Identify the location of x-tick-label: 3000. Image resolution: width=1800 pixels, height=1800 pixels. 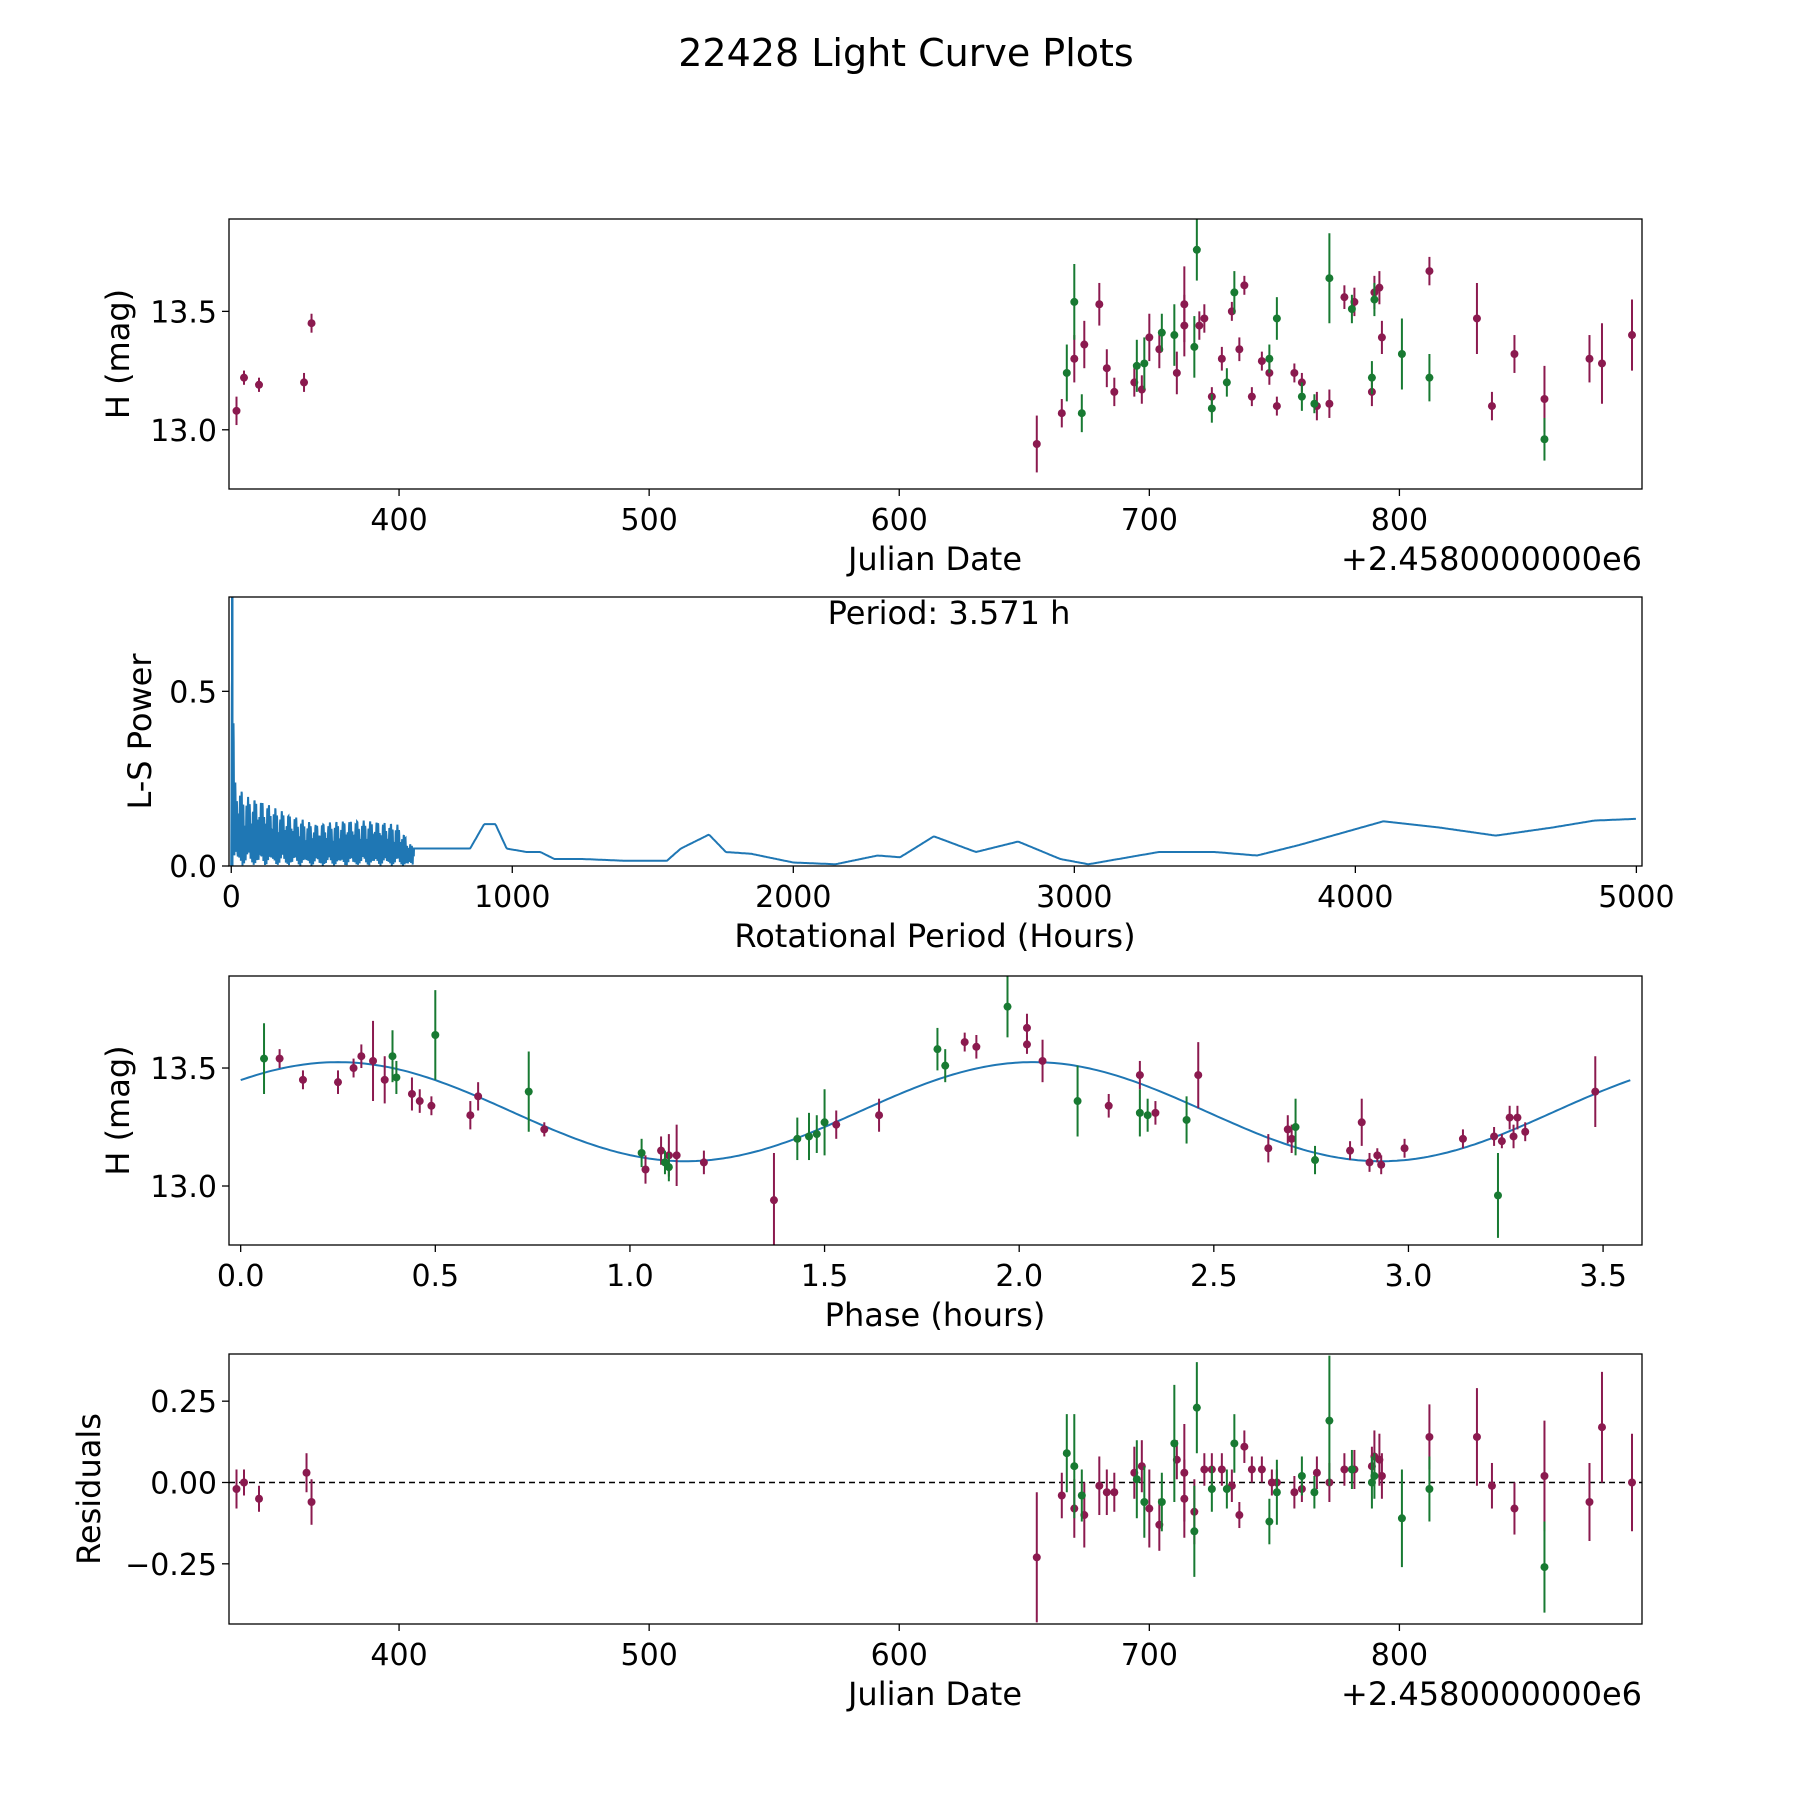
(1074, 897).